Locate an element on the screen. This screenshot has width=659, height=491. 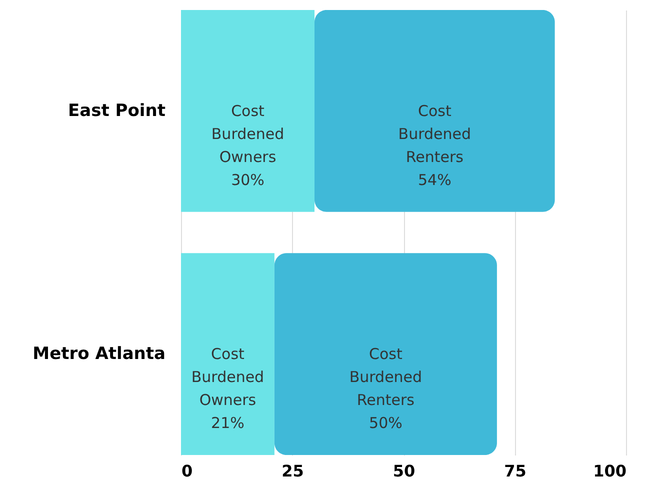
data-label: 30% is located at coordinates (247, 179).